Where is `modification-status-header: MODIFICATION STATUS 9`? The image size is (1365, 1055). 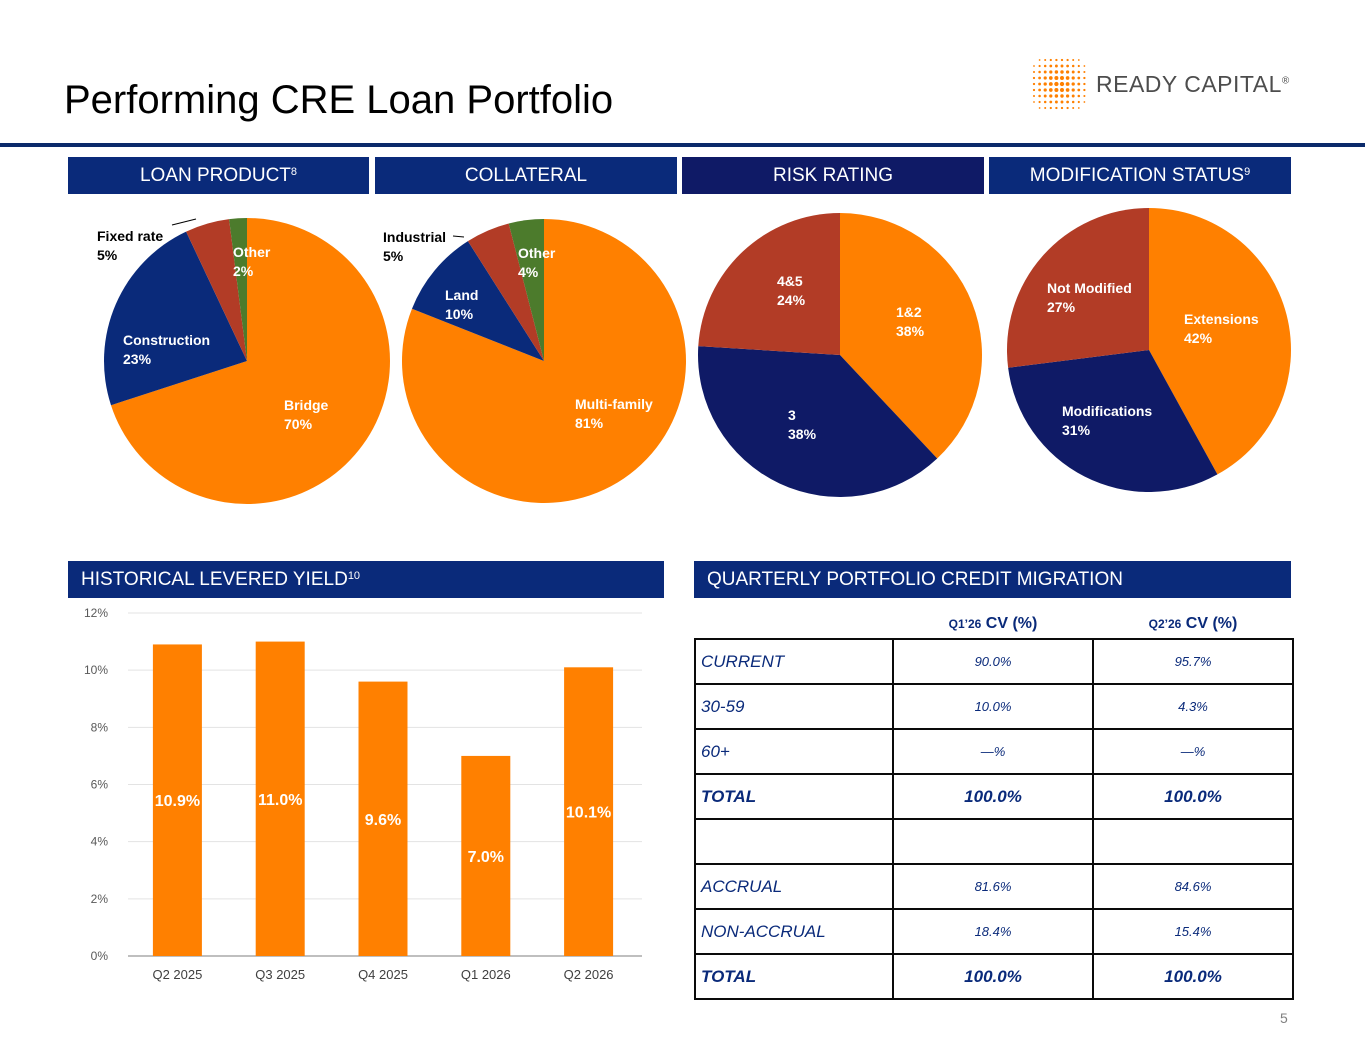
modification-status-header: MODIFICATION STATUS 9 is located at coordinates (1140, 175).